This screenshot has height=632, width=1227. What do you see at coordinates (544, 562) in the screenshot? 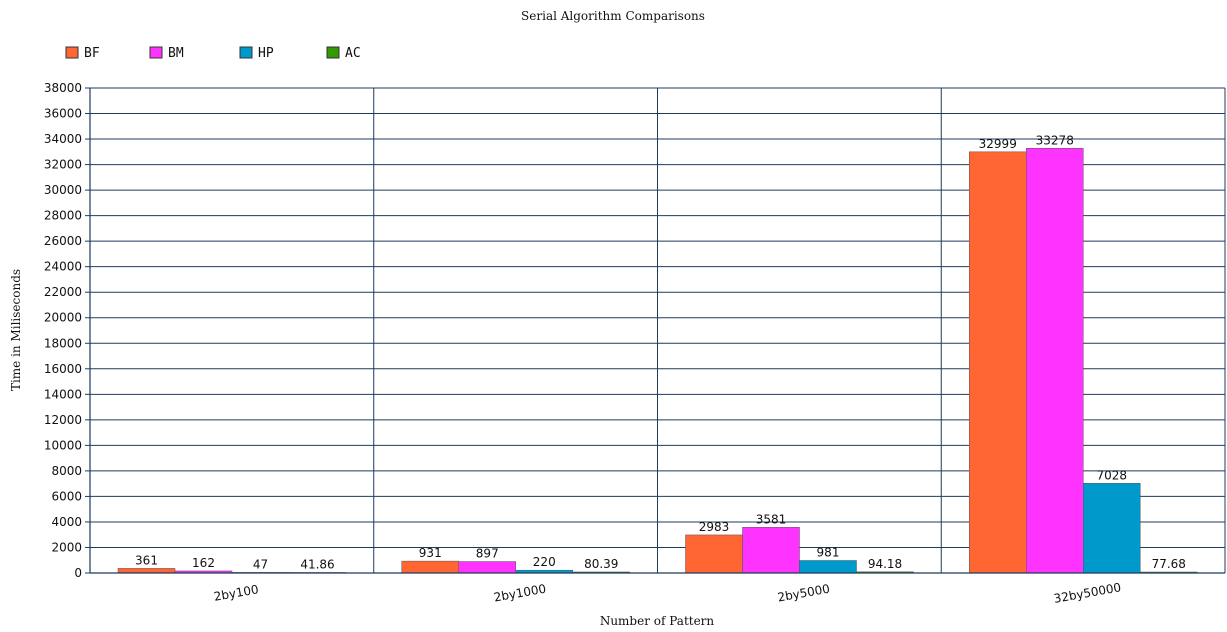
I see `data-label: 220` at bounding box center [544, 562].